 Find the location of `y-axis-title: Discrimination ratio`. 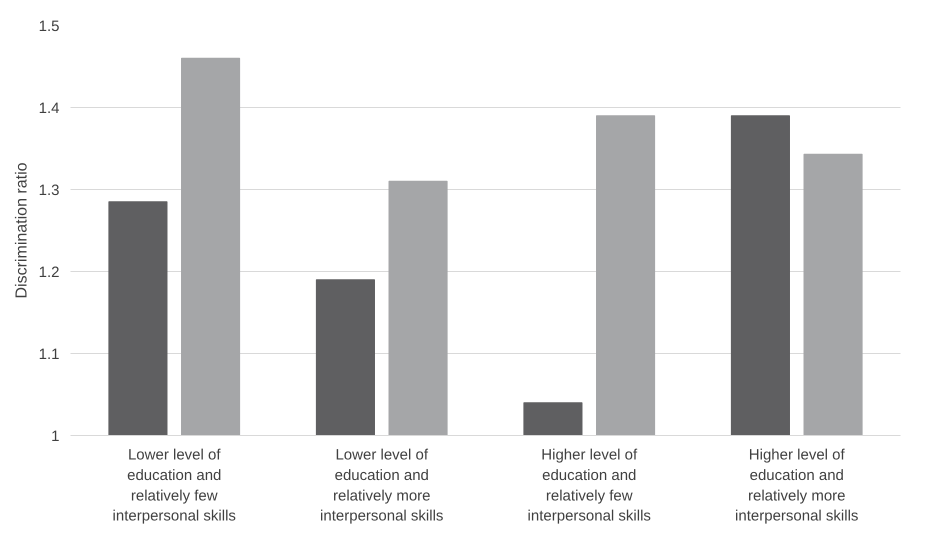

y-axis-title: Discrimination ratio is located at coordinates (22, 230).